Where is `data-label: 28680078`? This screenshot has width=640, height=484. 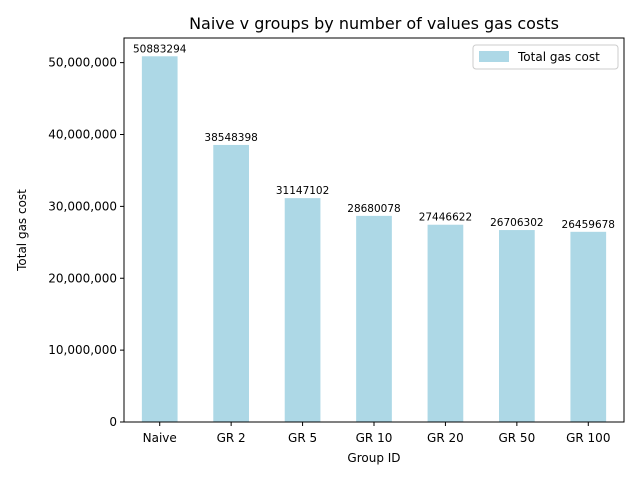
data-label: 28680078 is located at coordinates (373, 209).